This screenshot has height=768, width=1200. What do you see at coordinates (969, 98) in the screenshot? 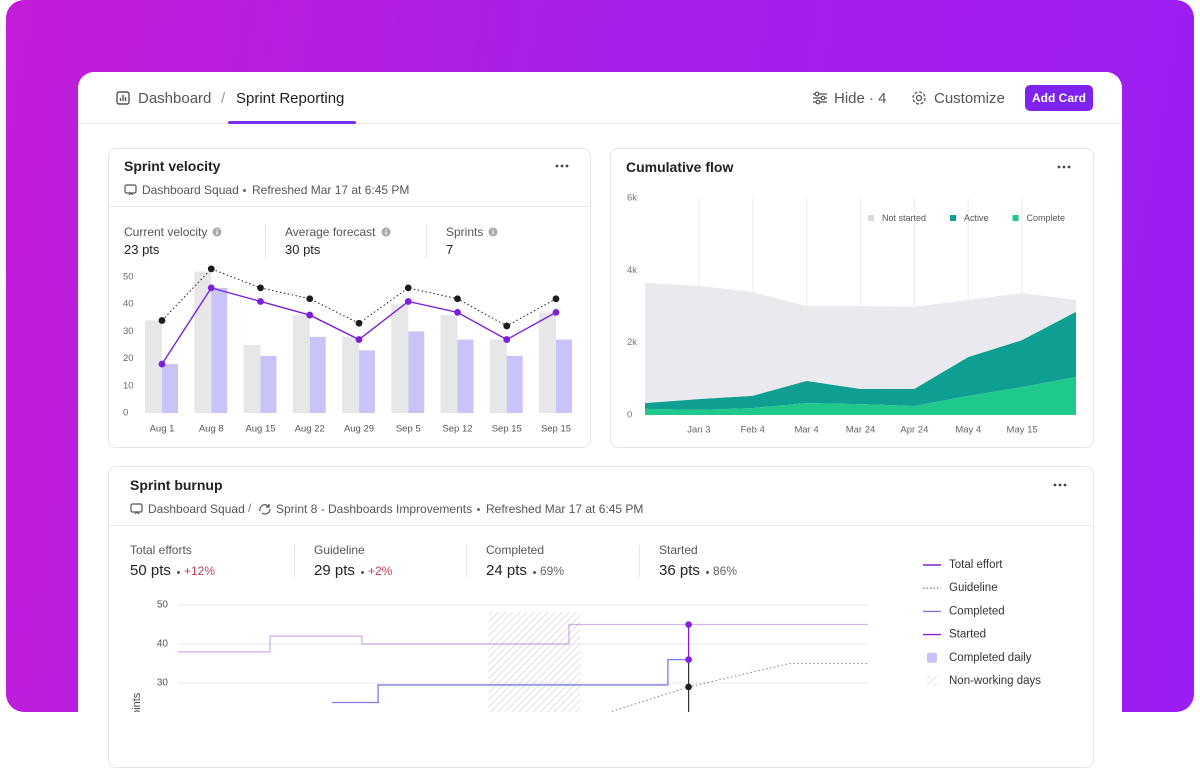
I see `customize-button: Customize` at bounding box center [969, 98].